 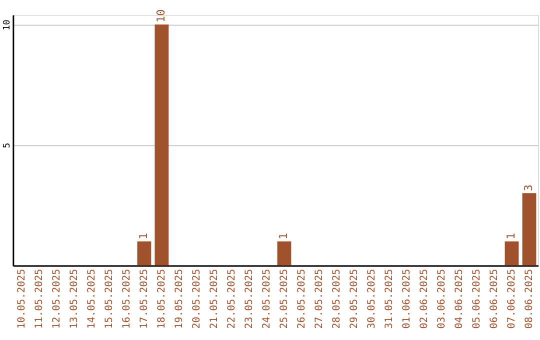 I want to click on x-tick-label: 16.05.2025, so click(x=127, y=298).